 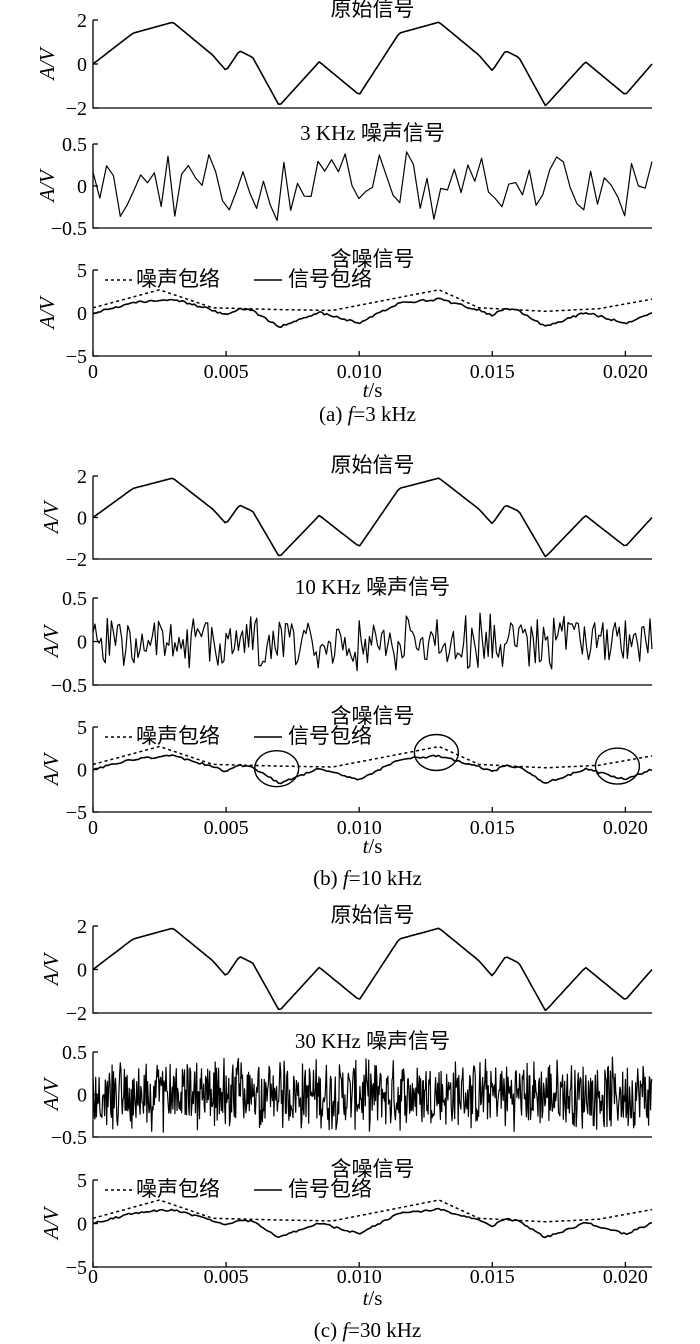 I want to click on figure-caption: (b) f=10 kHz, so click(x=367, y=878).